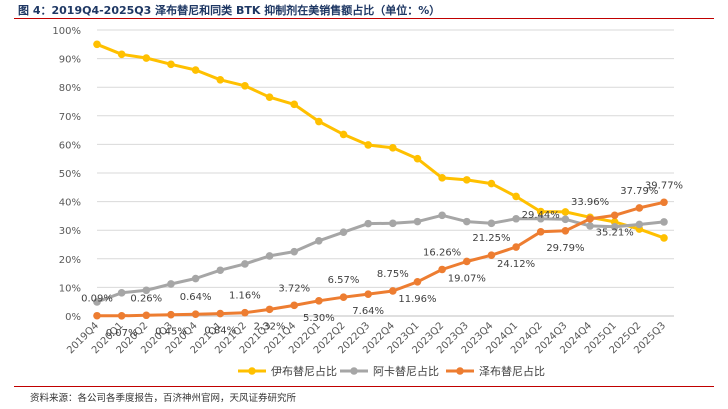  What do you see at coordinates (70, 203) in the screenshot?
I see `y-tick-label: 40%` at bounding box center [70, 203].